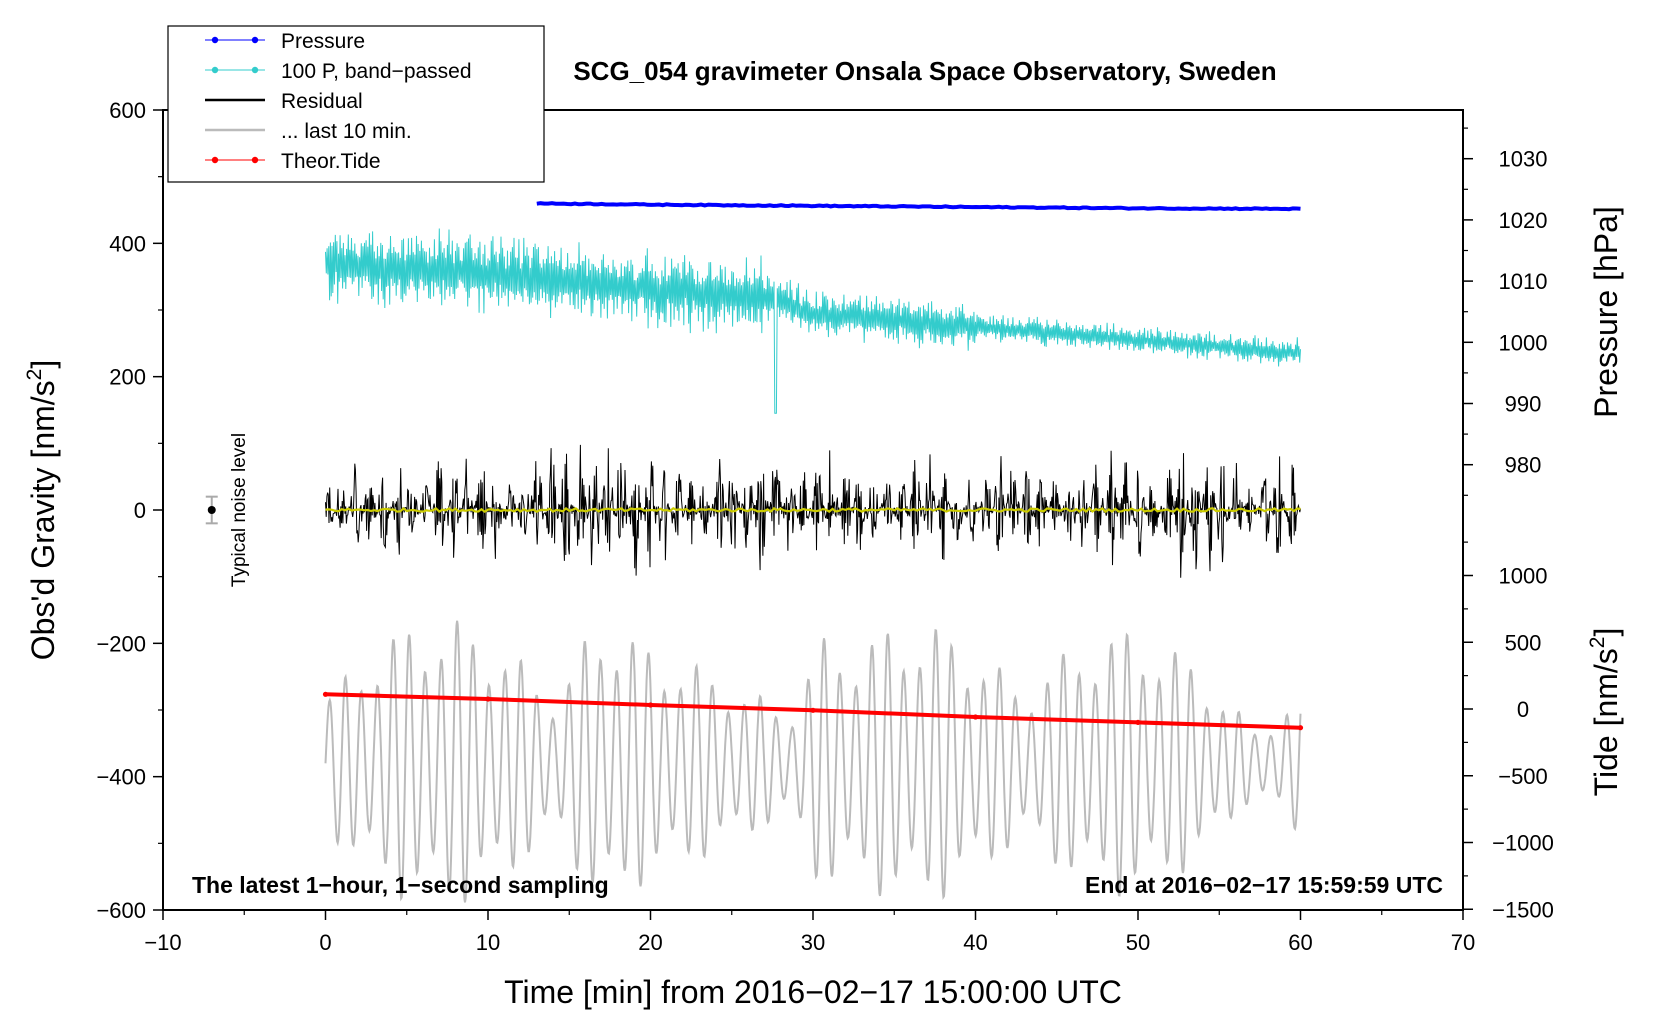  What do you see at coordinates (1523, 909) in the screenshot?
I see `tide-tick-label: −1500` at bounding box center [1523, 909].